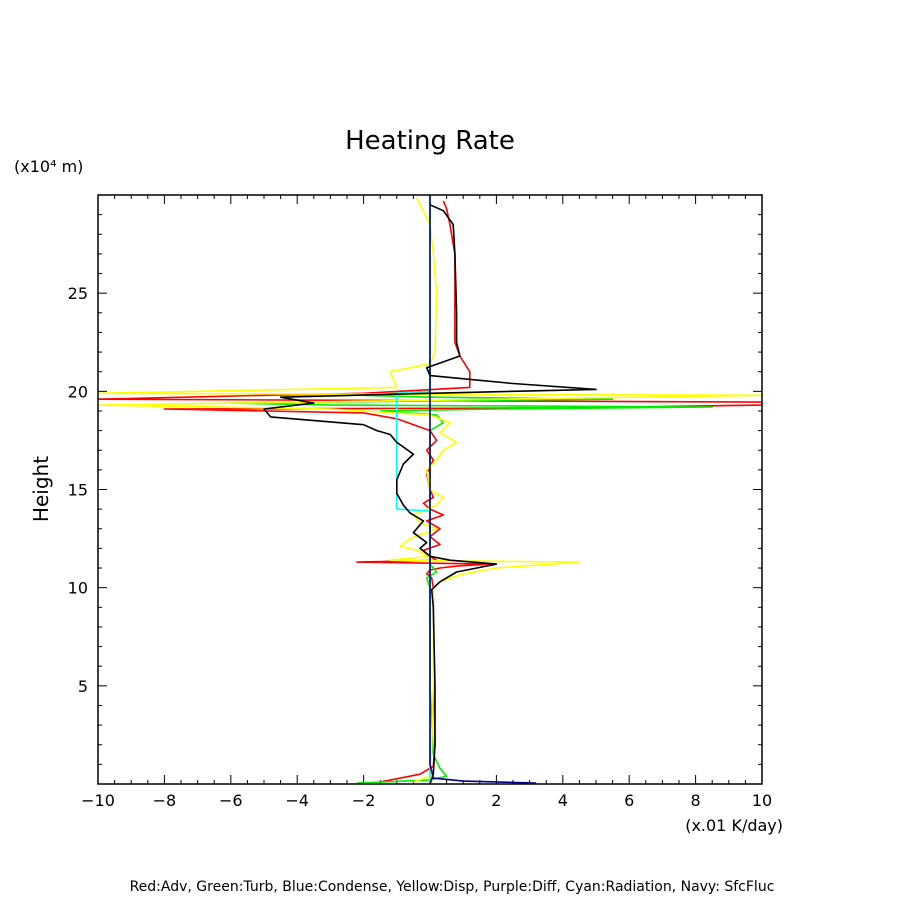  Describe the element at coordinates (496, 800) in the screenshot. I see `x-tick-label: 2` at that location.